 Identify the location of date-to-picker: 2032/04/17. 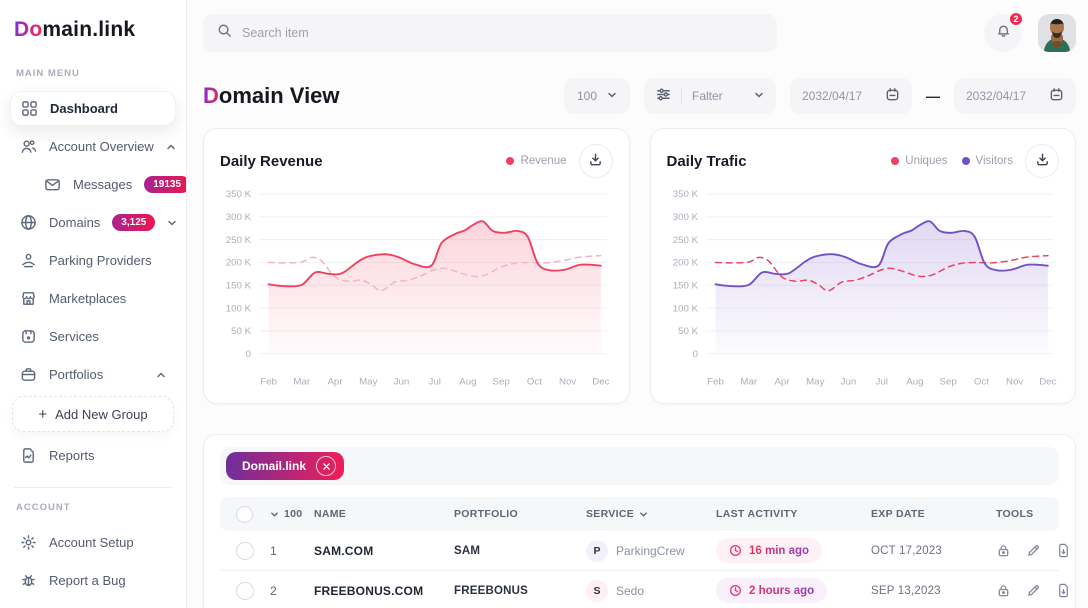
(1015, 96).